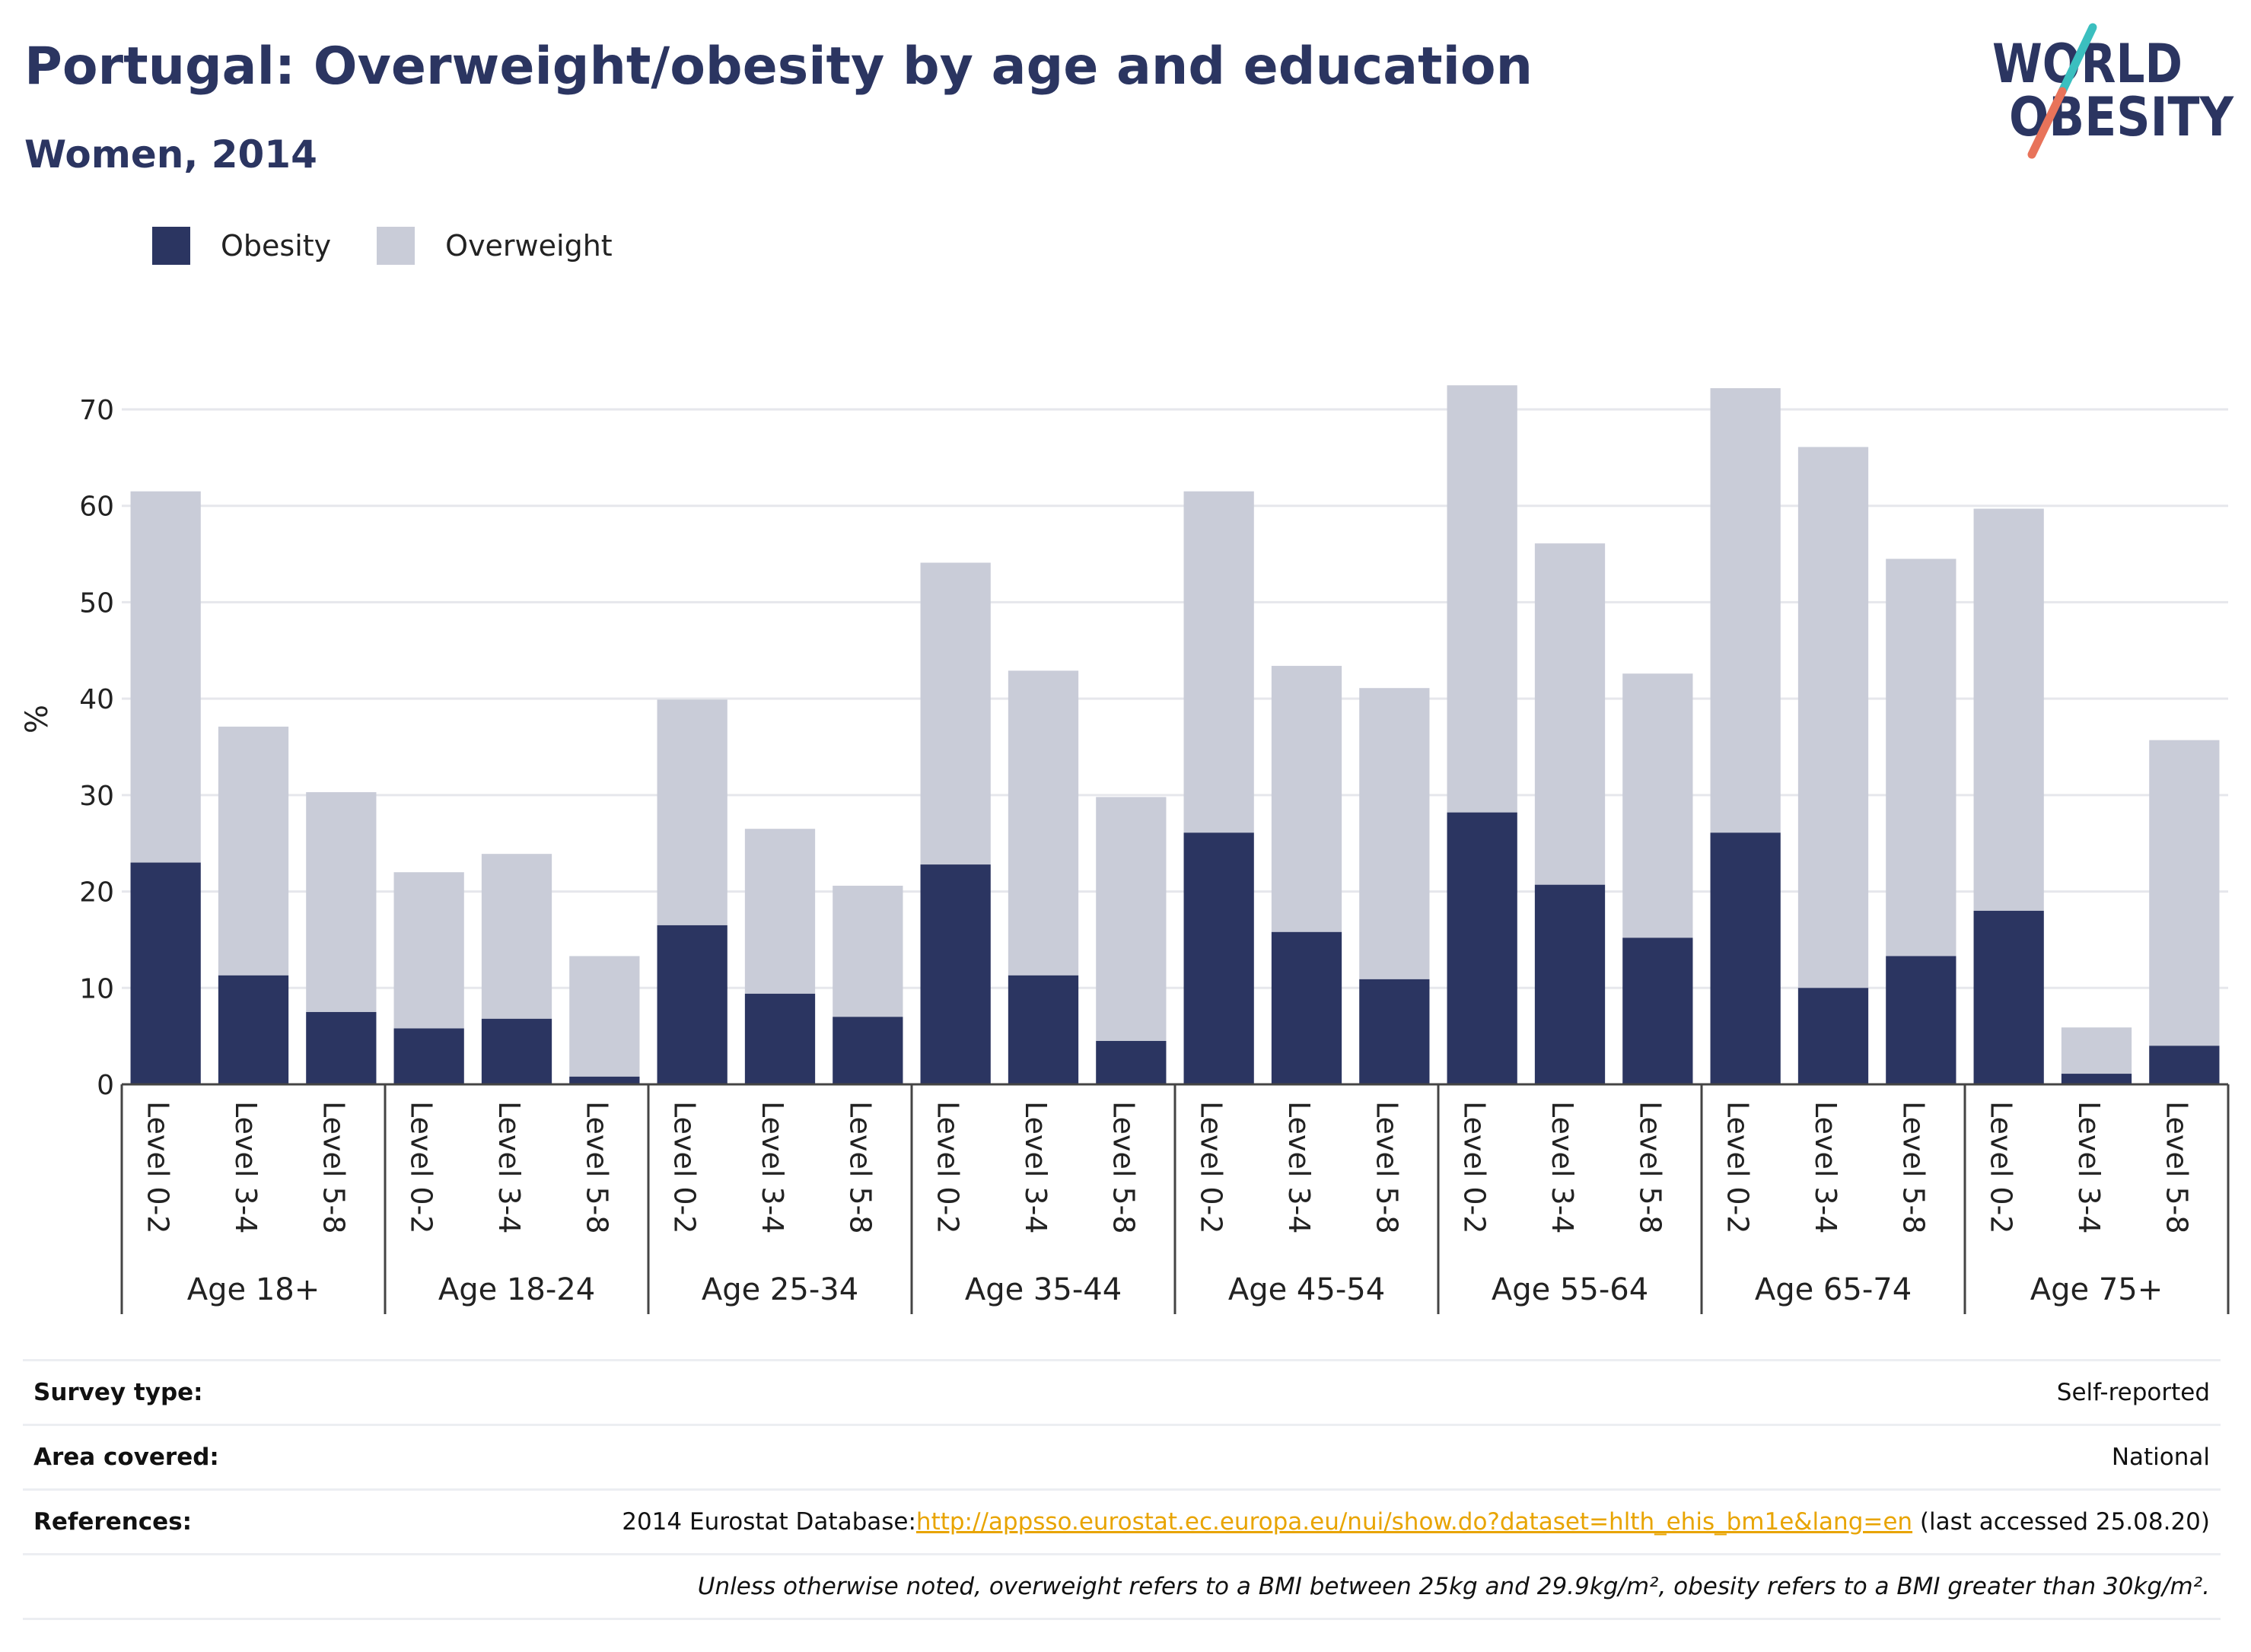 The height and width of the screenshot is (1652, 2251). Describe the element at coordinates (948, 1167) in the screenshot. I see `x-category-label-3-0: Level 0-2` at that location.